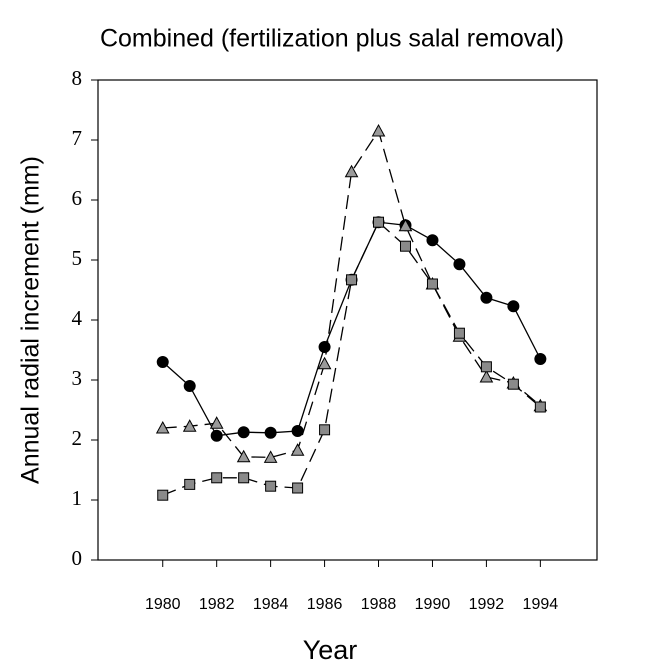 This screenshot has width=648, height=670. What do you see at coordinates (77, 498) in the screenshot?
I see `y-tick-label: 1` at bounding box center [77, 498].